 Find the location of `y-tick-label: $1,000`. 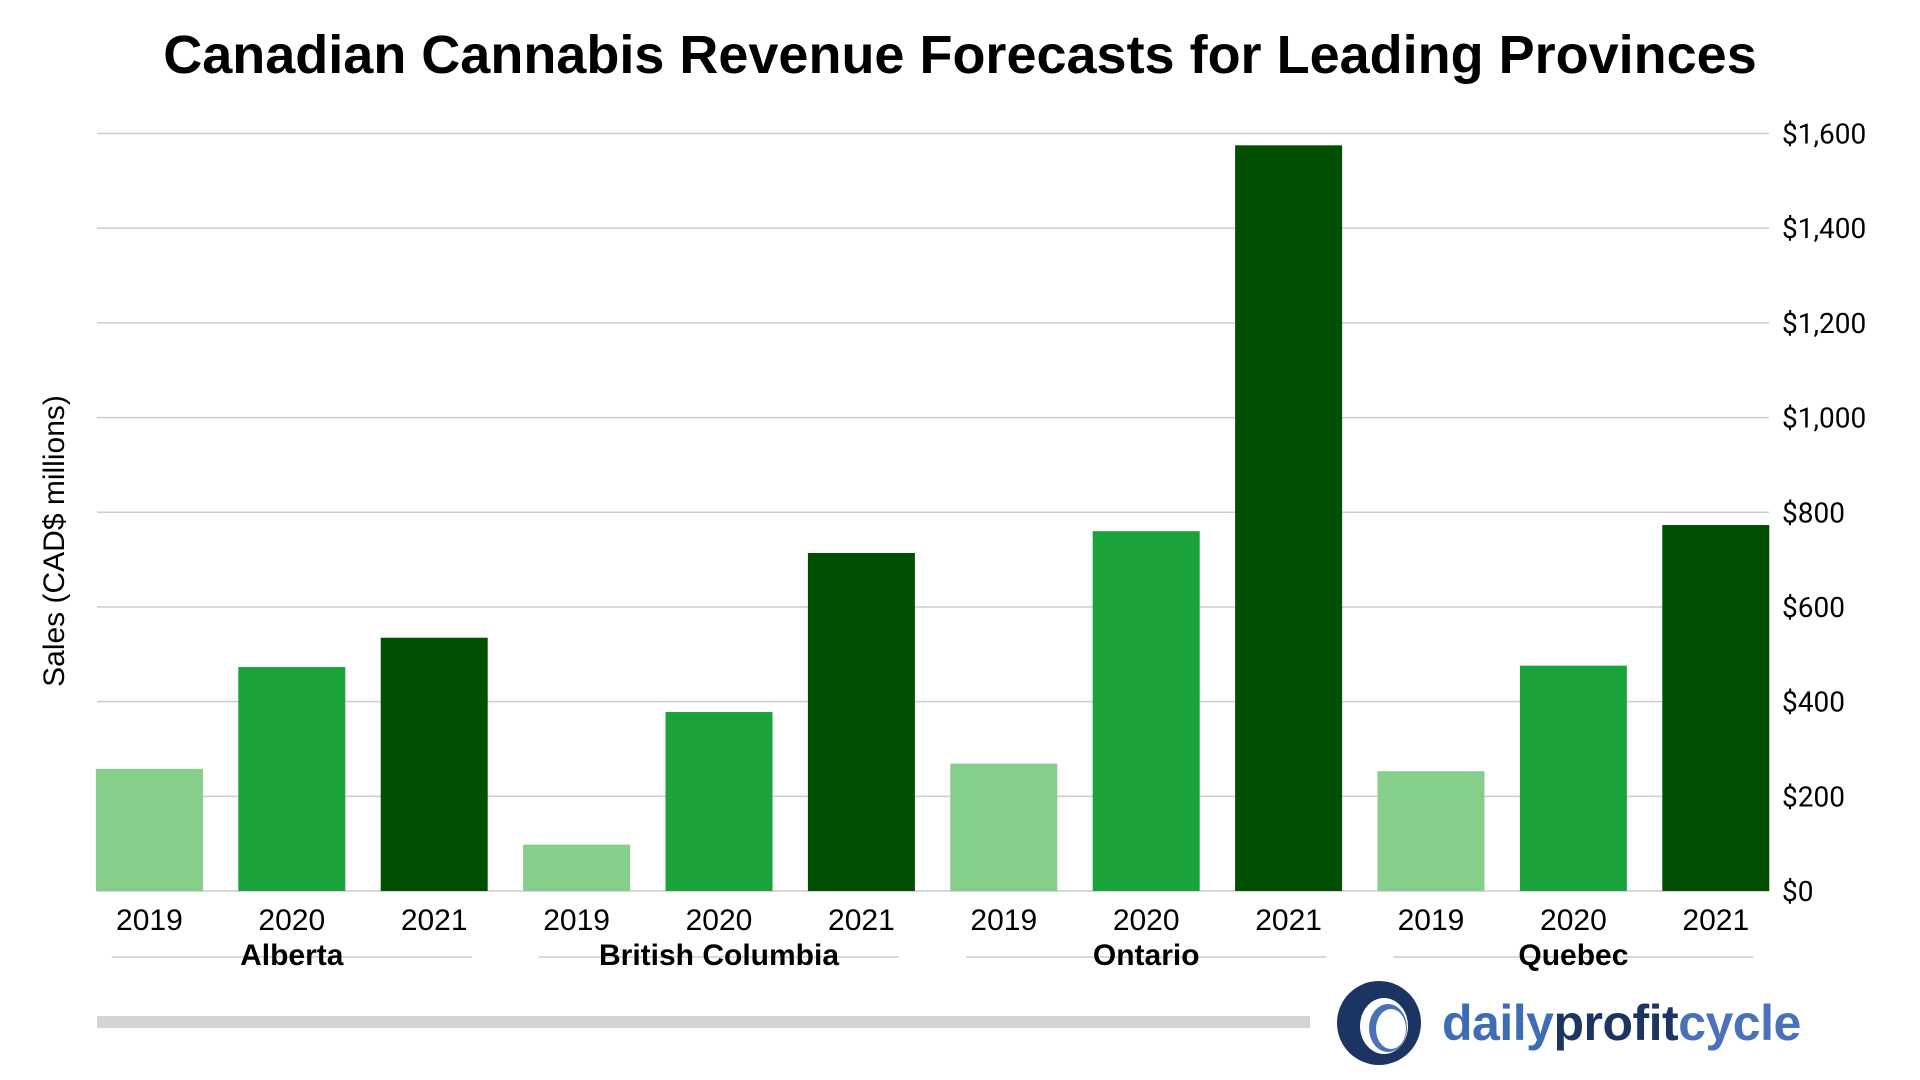

y-tick-label: $1,000 is located at coordinates (1824, 418).